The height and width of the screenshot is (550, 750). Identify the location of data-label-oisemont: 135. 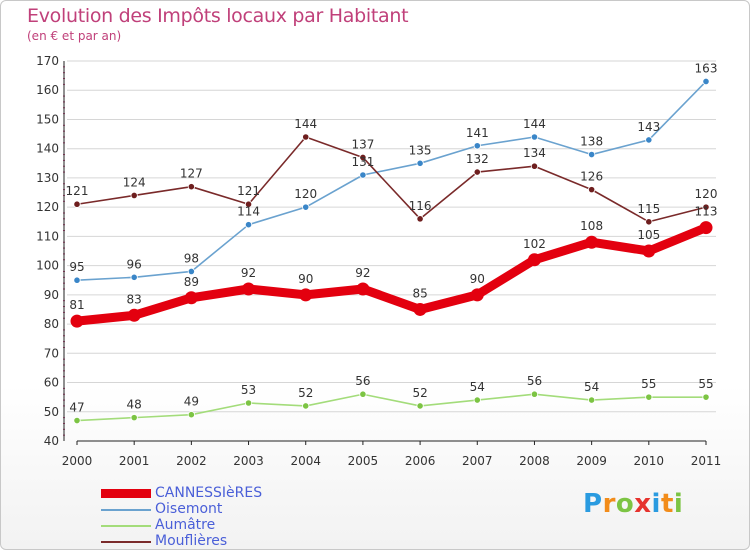
(420, 150).